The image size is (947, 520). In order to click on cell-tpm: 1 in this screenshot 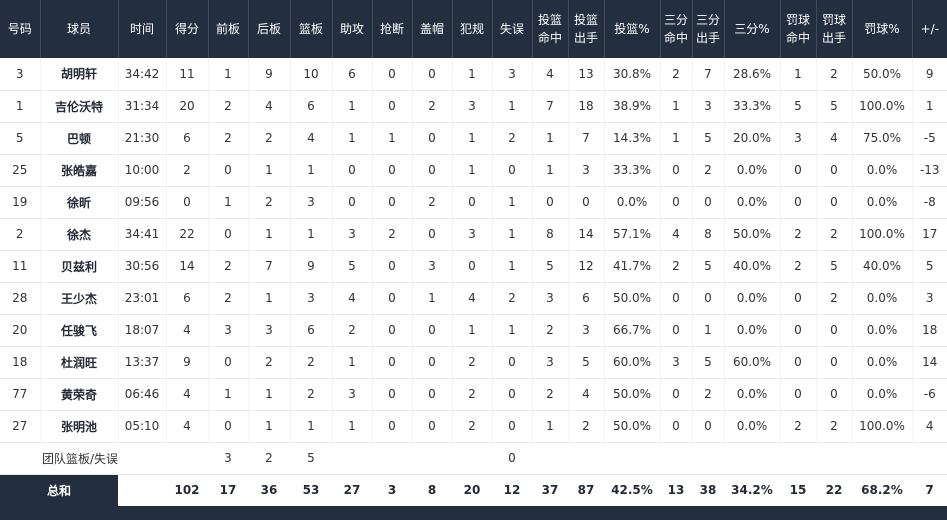, I will do `click(676, 138)`.